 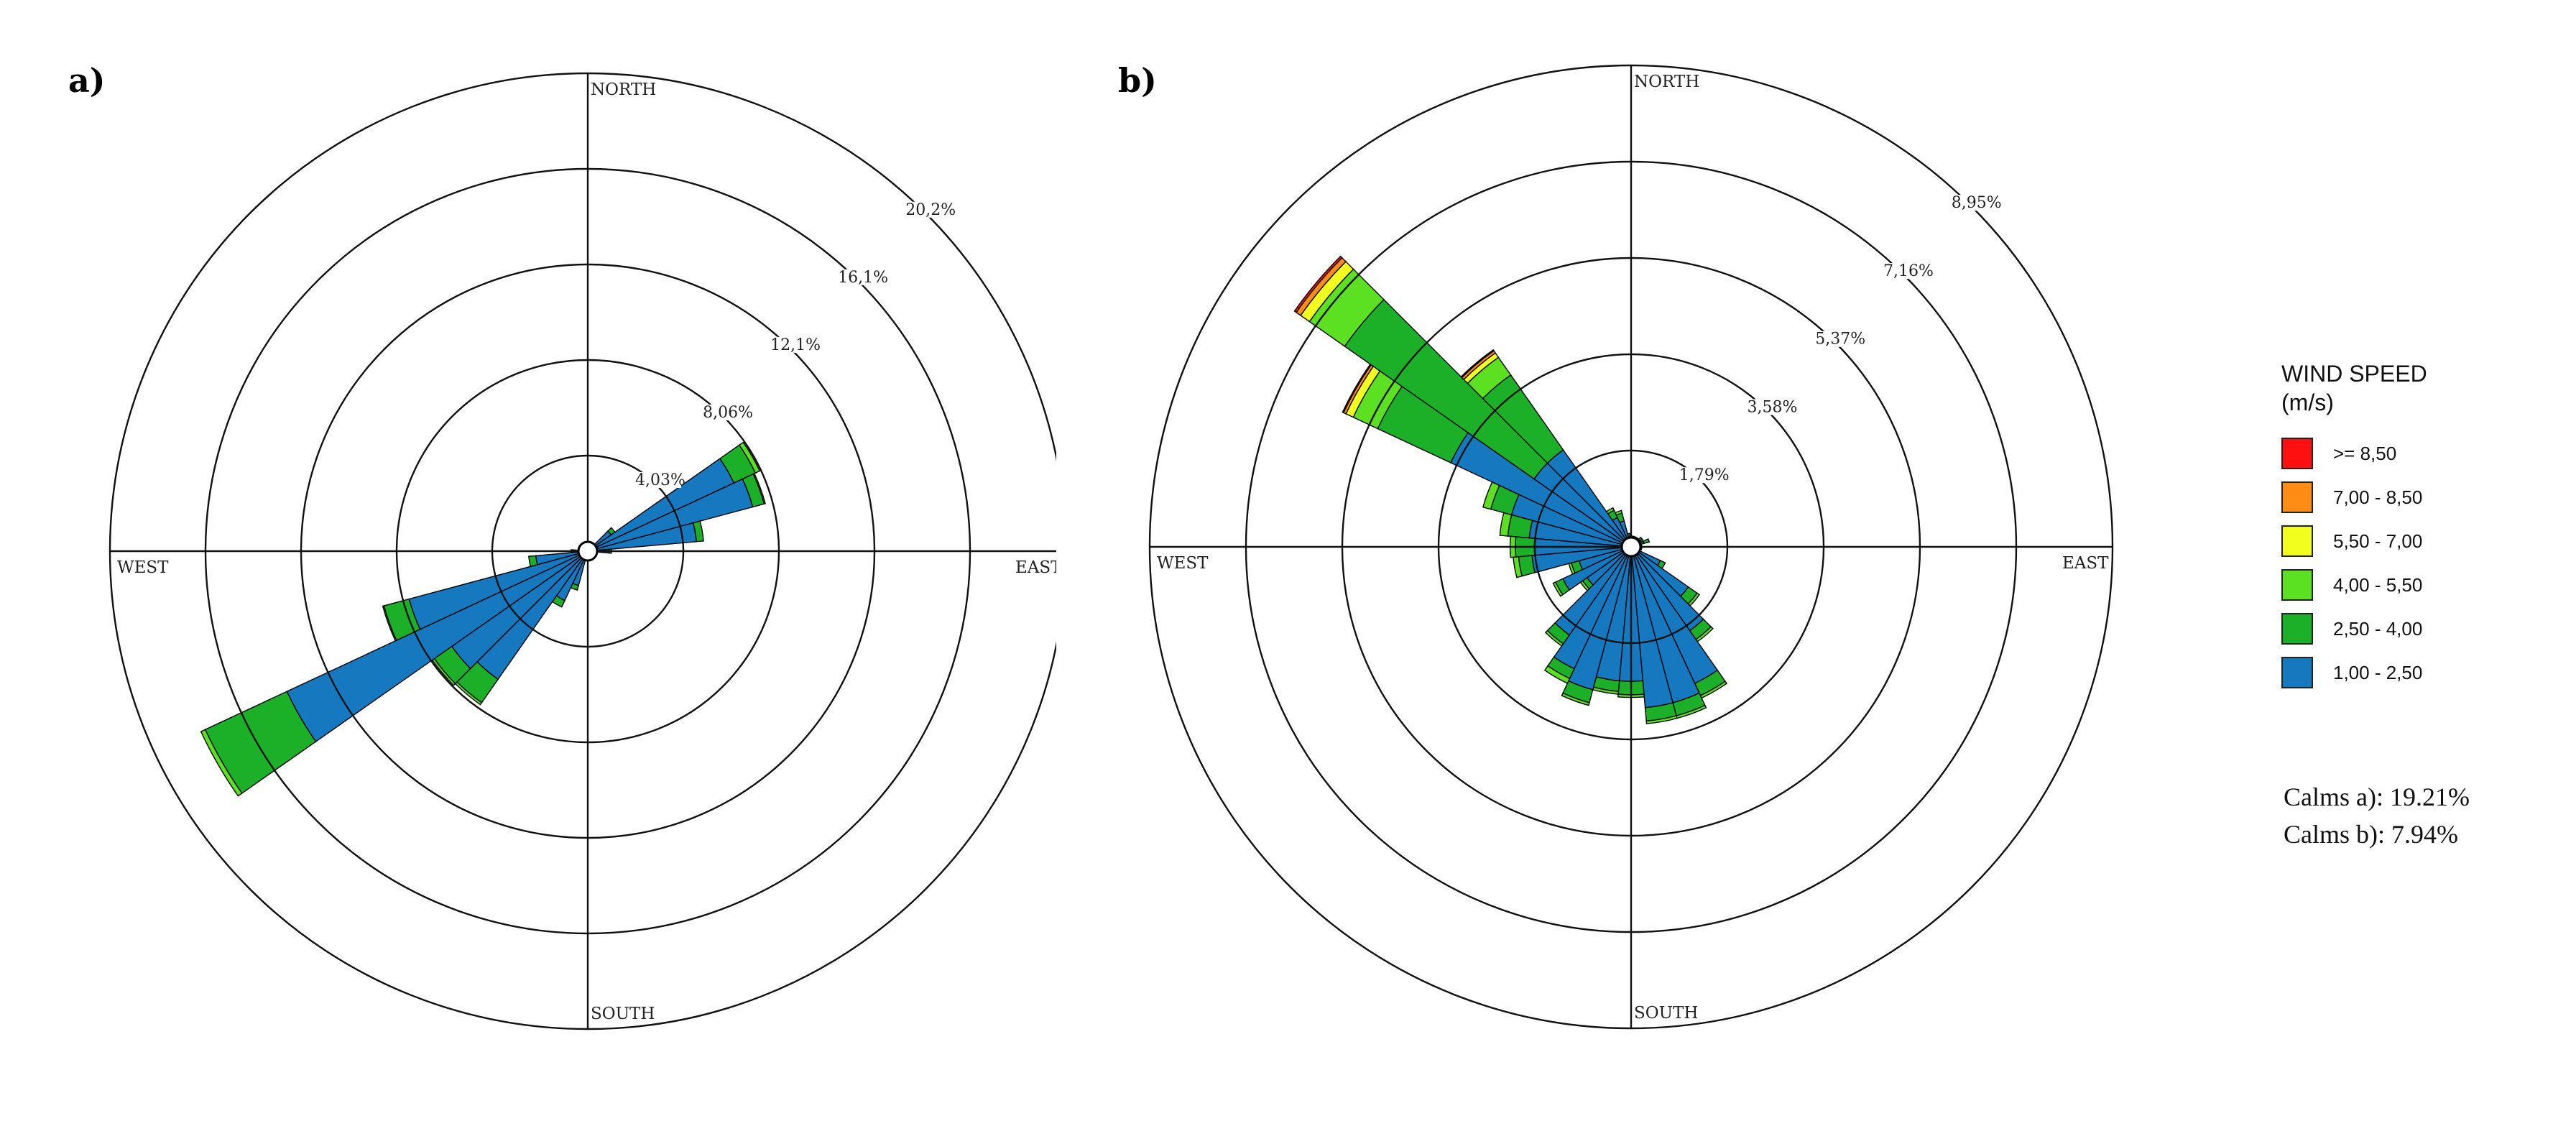 I want to click on ring-label: 4,03%, so click(x=660, y=480).